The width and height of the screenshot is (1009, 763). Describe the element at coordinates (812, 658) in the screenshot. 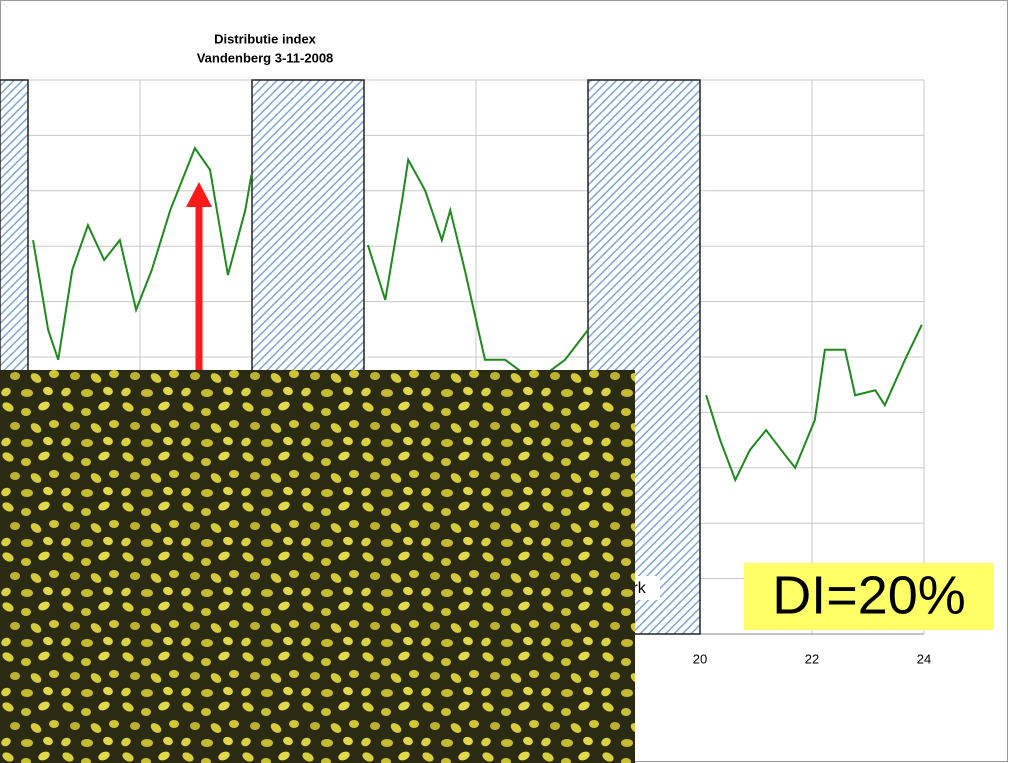

I see `x-tick-label: 22` at that location.